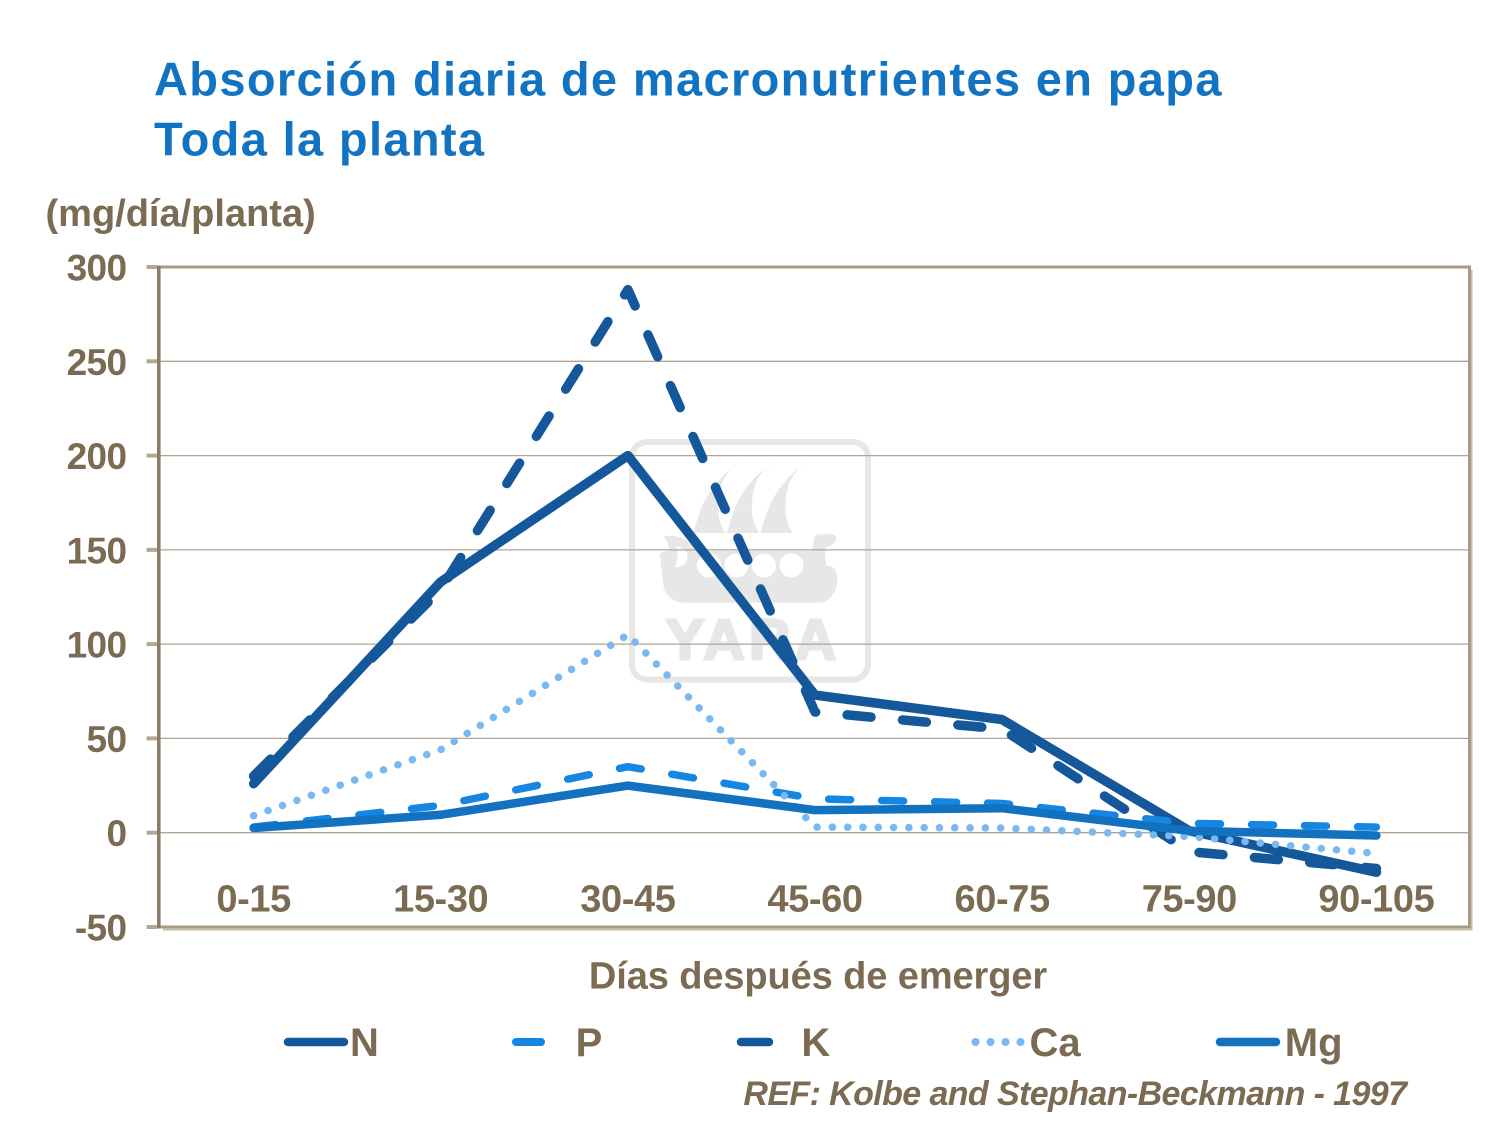 The width and height of the screenshot is (1500, 1125). What do you see at coordinates (97, 645) in the screenshot?
I see `svg-text: 100` at bounding box center [97, 645].